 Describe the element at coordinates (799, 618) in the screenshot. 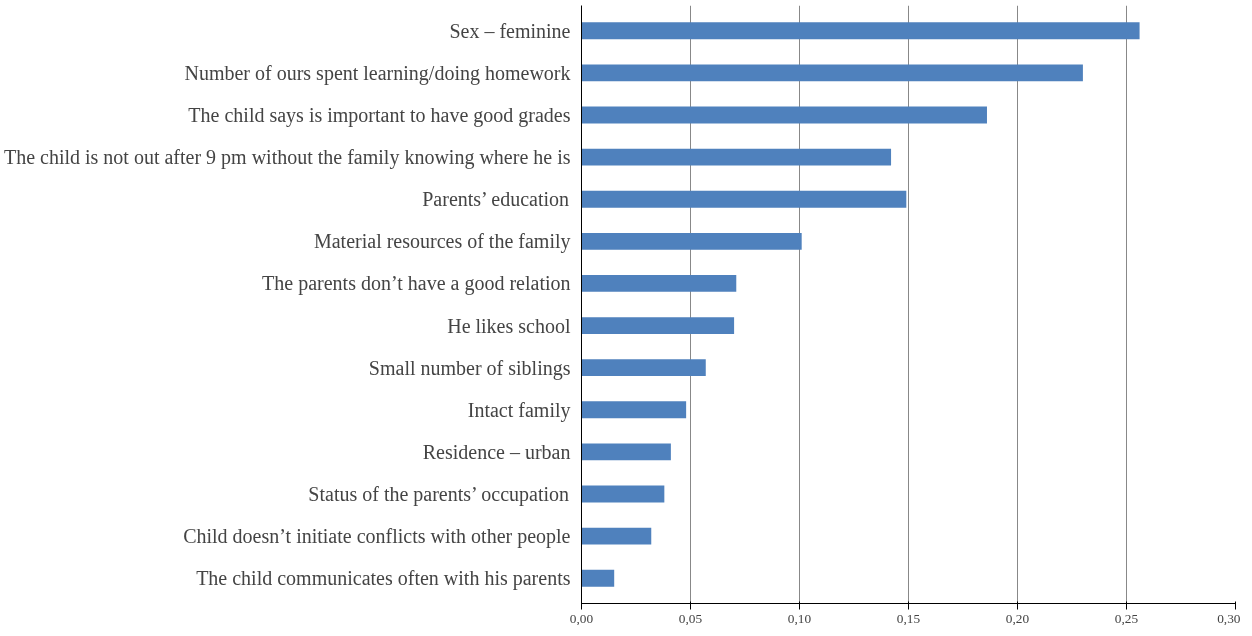

I see `x-tick-label: 0,10` at that location.